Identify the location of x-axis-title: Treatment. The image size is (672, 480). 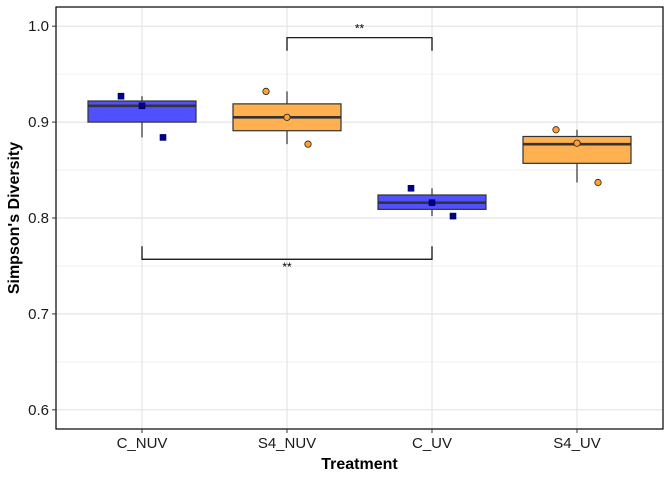
(359, 464).